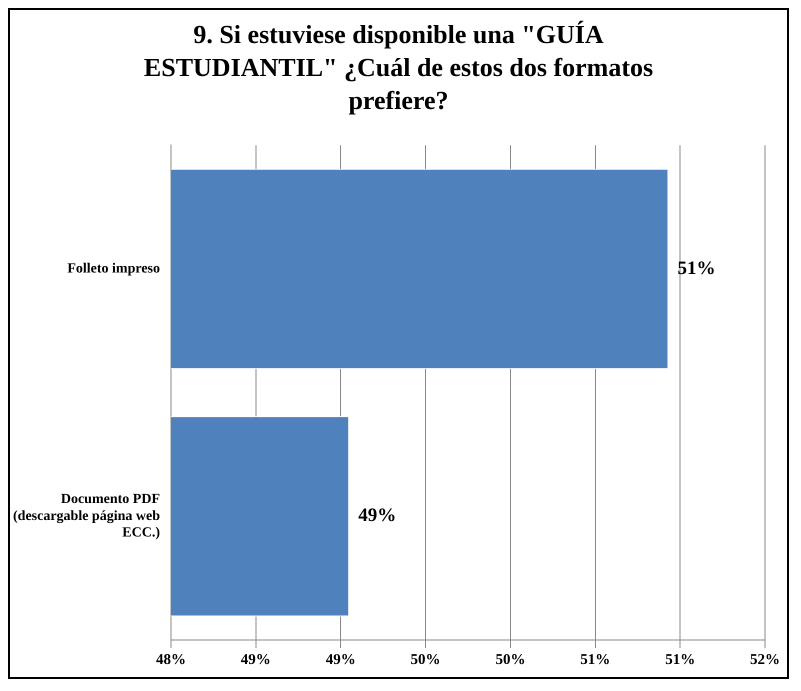 Image resolution: width=801 pixels, height=691 pixels. Describe the element at coordinates (696, 268) in the screenshot. I see `data-label: 51%` at that location.